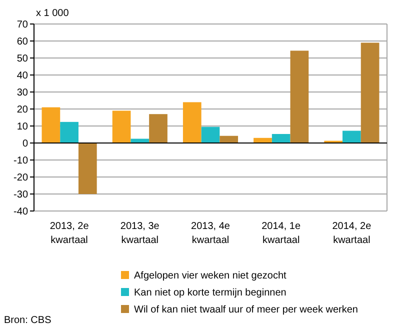  What do you see at coordinates (210, 233) in the screenshot?
I see `x-tick-label: 2013, 4e kwartaal` at bounding box center [210, 233].